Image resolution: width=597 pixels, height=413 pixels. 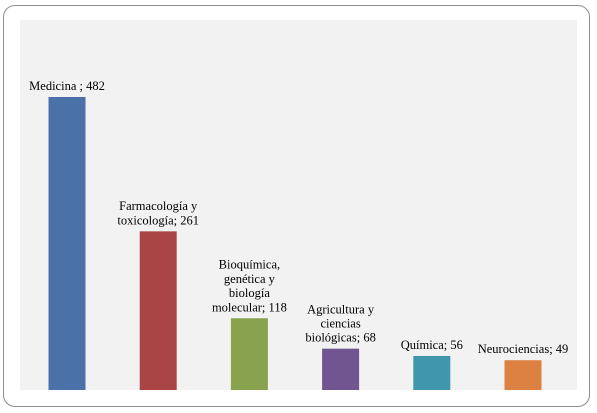 I want to click on data-label-2: Farmacología y toxicología; 261, so click(x=158, y=213).